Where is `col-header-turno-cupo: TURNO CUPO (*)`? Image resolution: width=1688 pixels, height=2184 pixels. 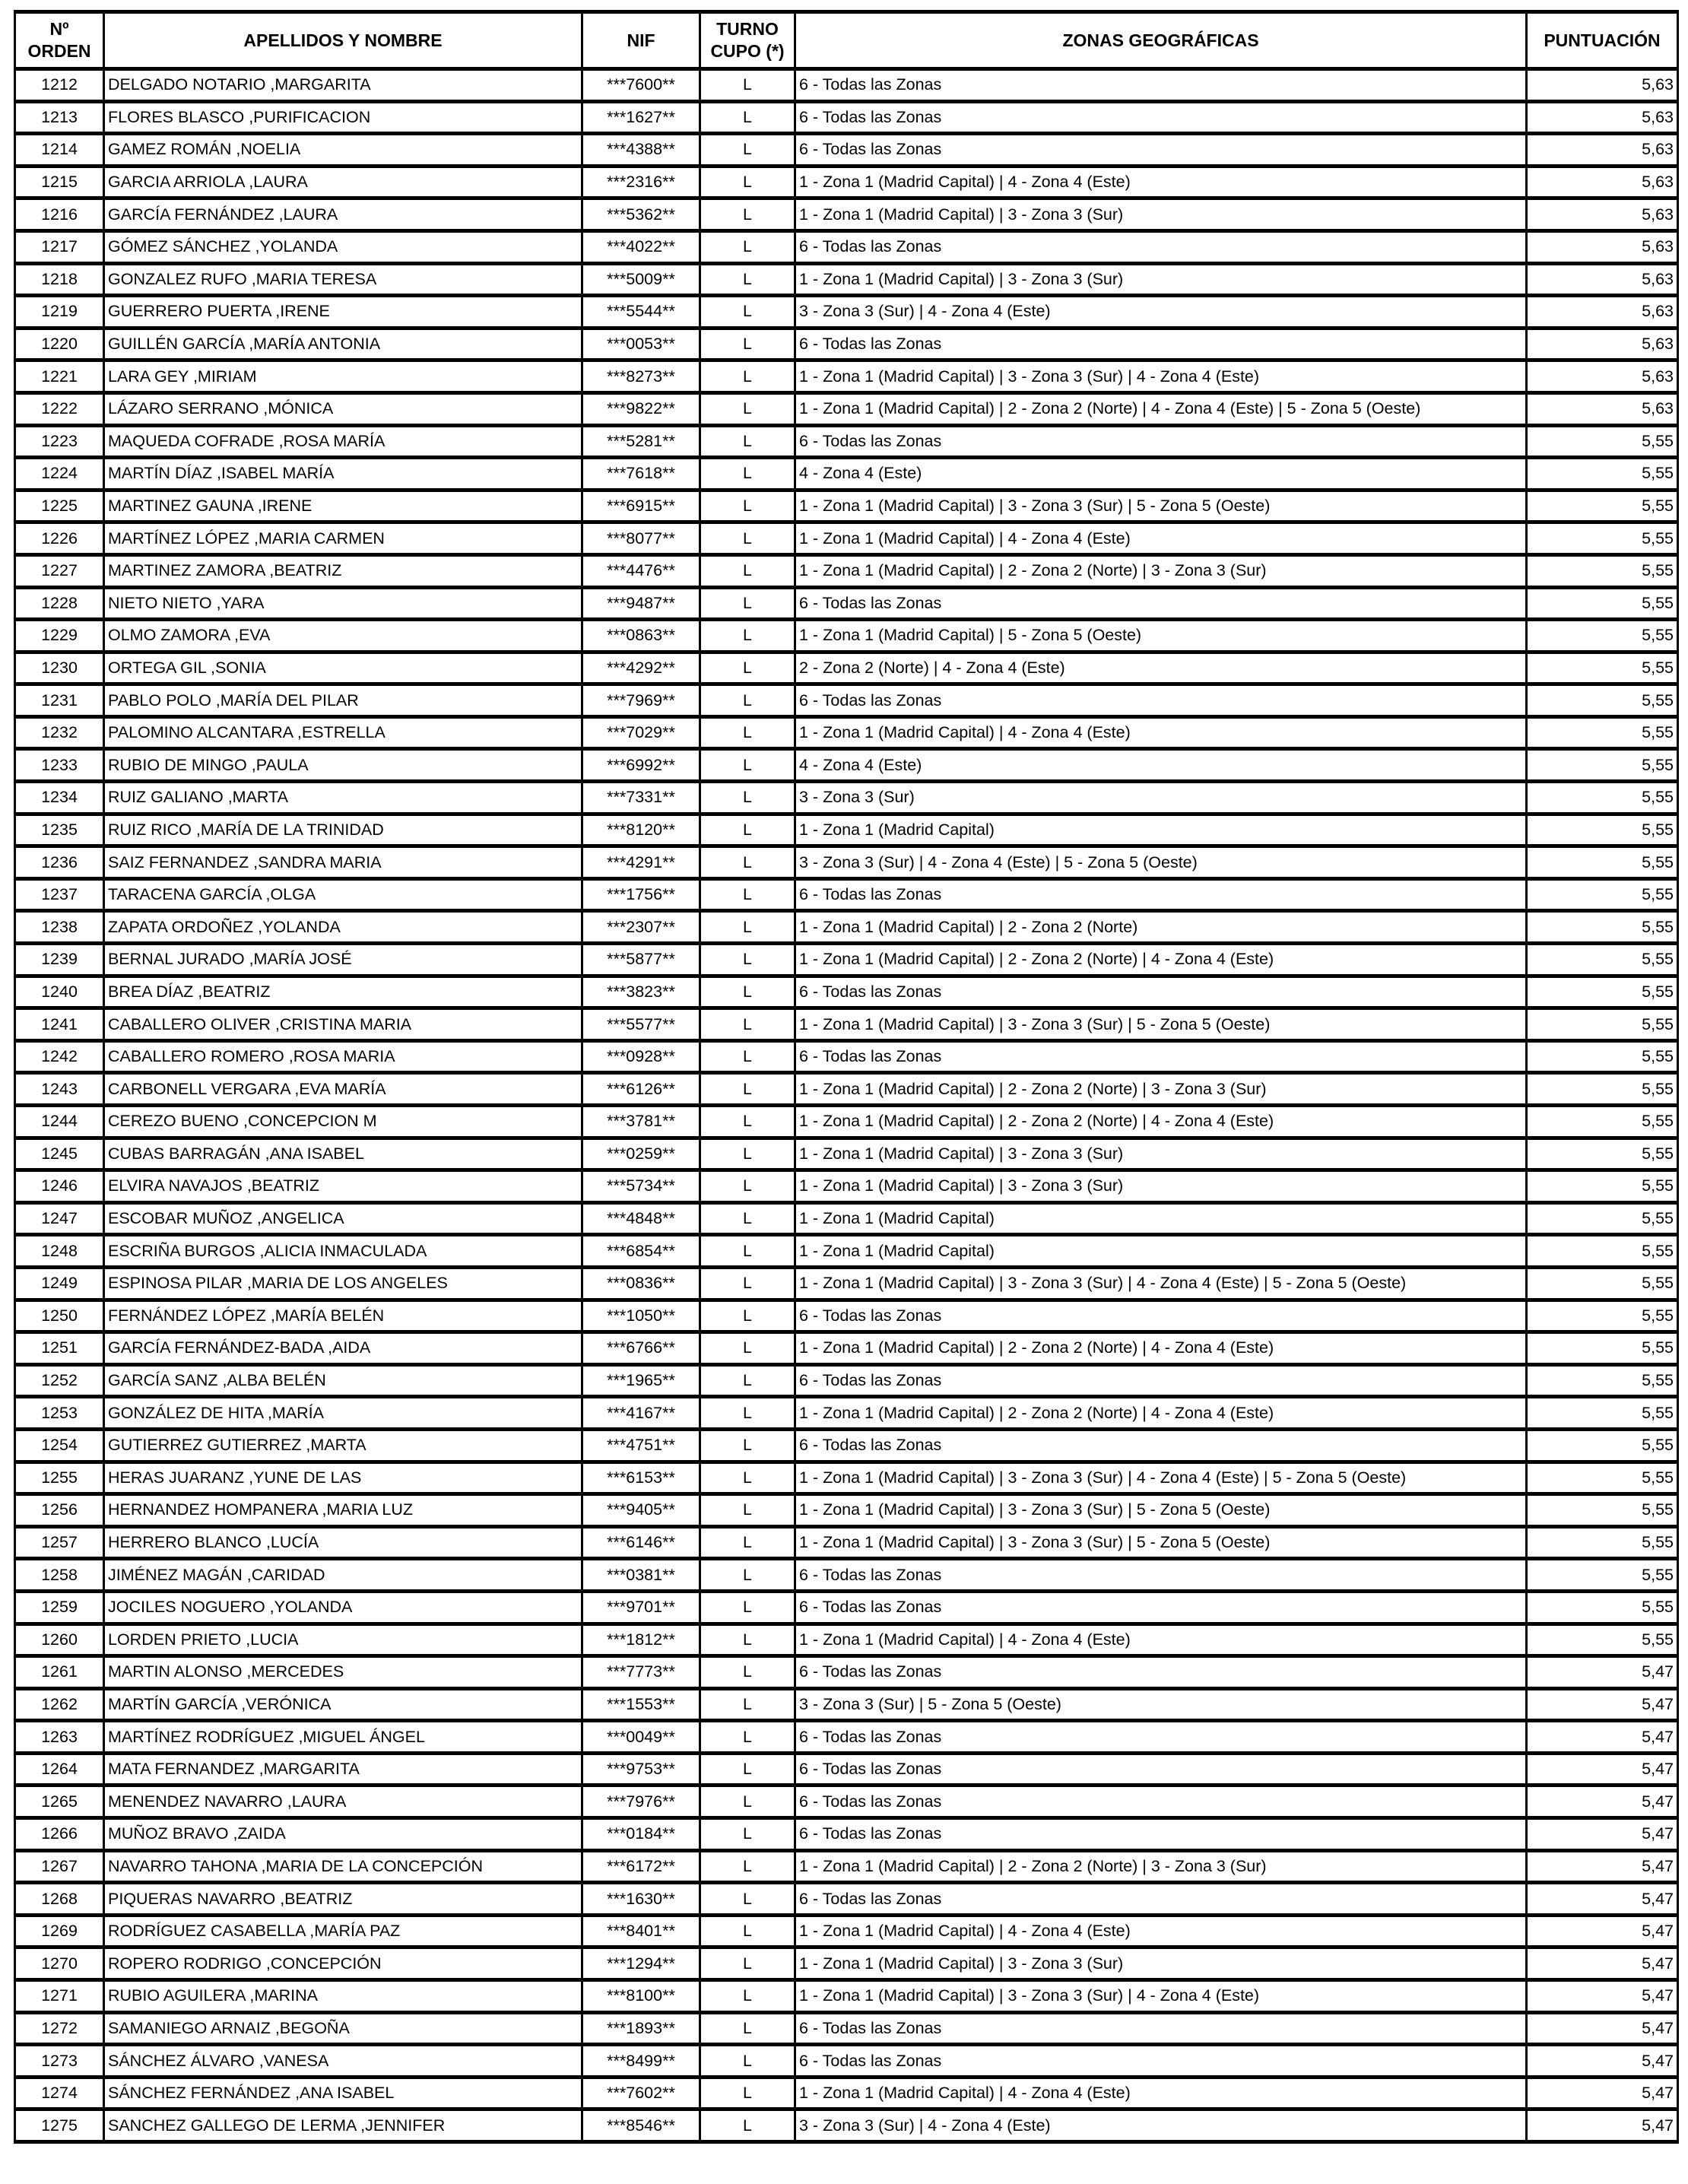
col-header-turno-cupo: TURNO CUPO (*) is located at coordinates (747, 40).